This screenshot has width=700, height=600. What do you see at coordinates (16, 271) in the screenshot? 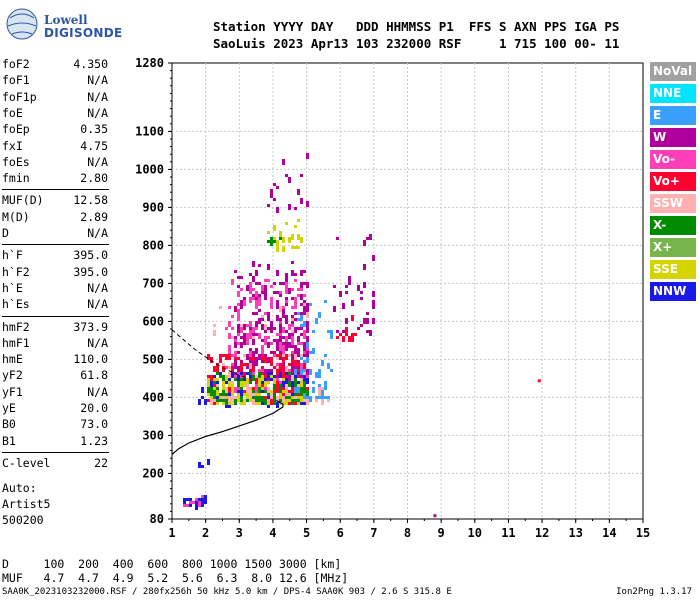
I see `param-name: h`F2` at bounding box center [16, 271].